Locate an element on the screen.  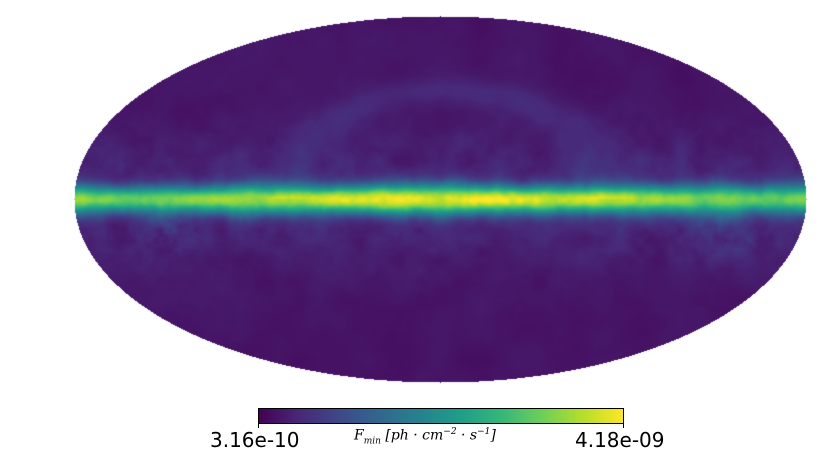
colorbar-max-label: 4.18e-09 is located at coordinates (620, 440).